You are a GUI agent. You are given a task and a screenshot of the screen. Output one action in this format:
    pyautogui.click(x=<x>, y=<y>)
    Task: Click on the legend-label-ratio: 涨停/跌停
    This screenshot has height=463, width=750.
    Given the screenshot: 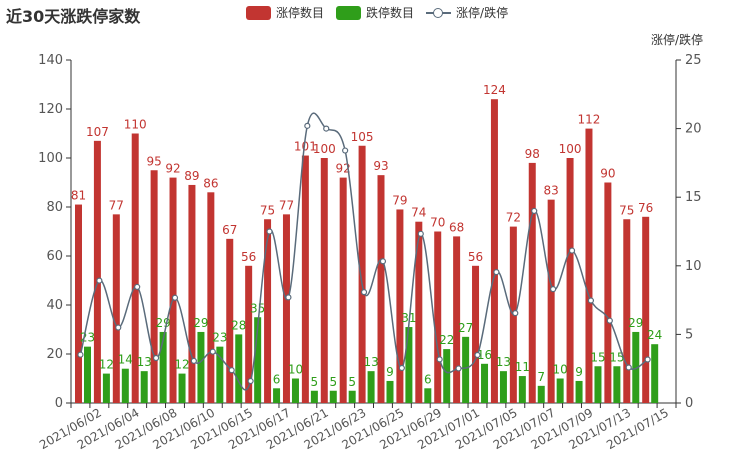 What is the action you would take?
    pyautogui.click(x=482, y=13)
    